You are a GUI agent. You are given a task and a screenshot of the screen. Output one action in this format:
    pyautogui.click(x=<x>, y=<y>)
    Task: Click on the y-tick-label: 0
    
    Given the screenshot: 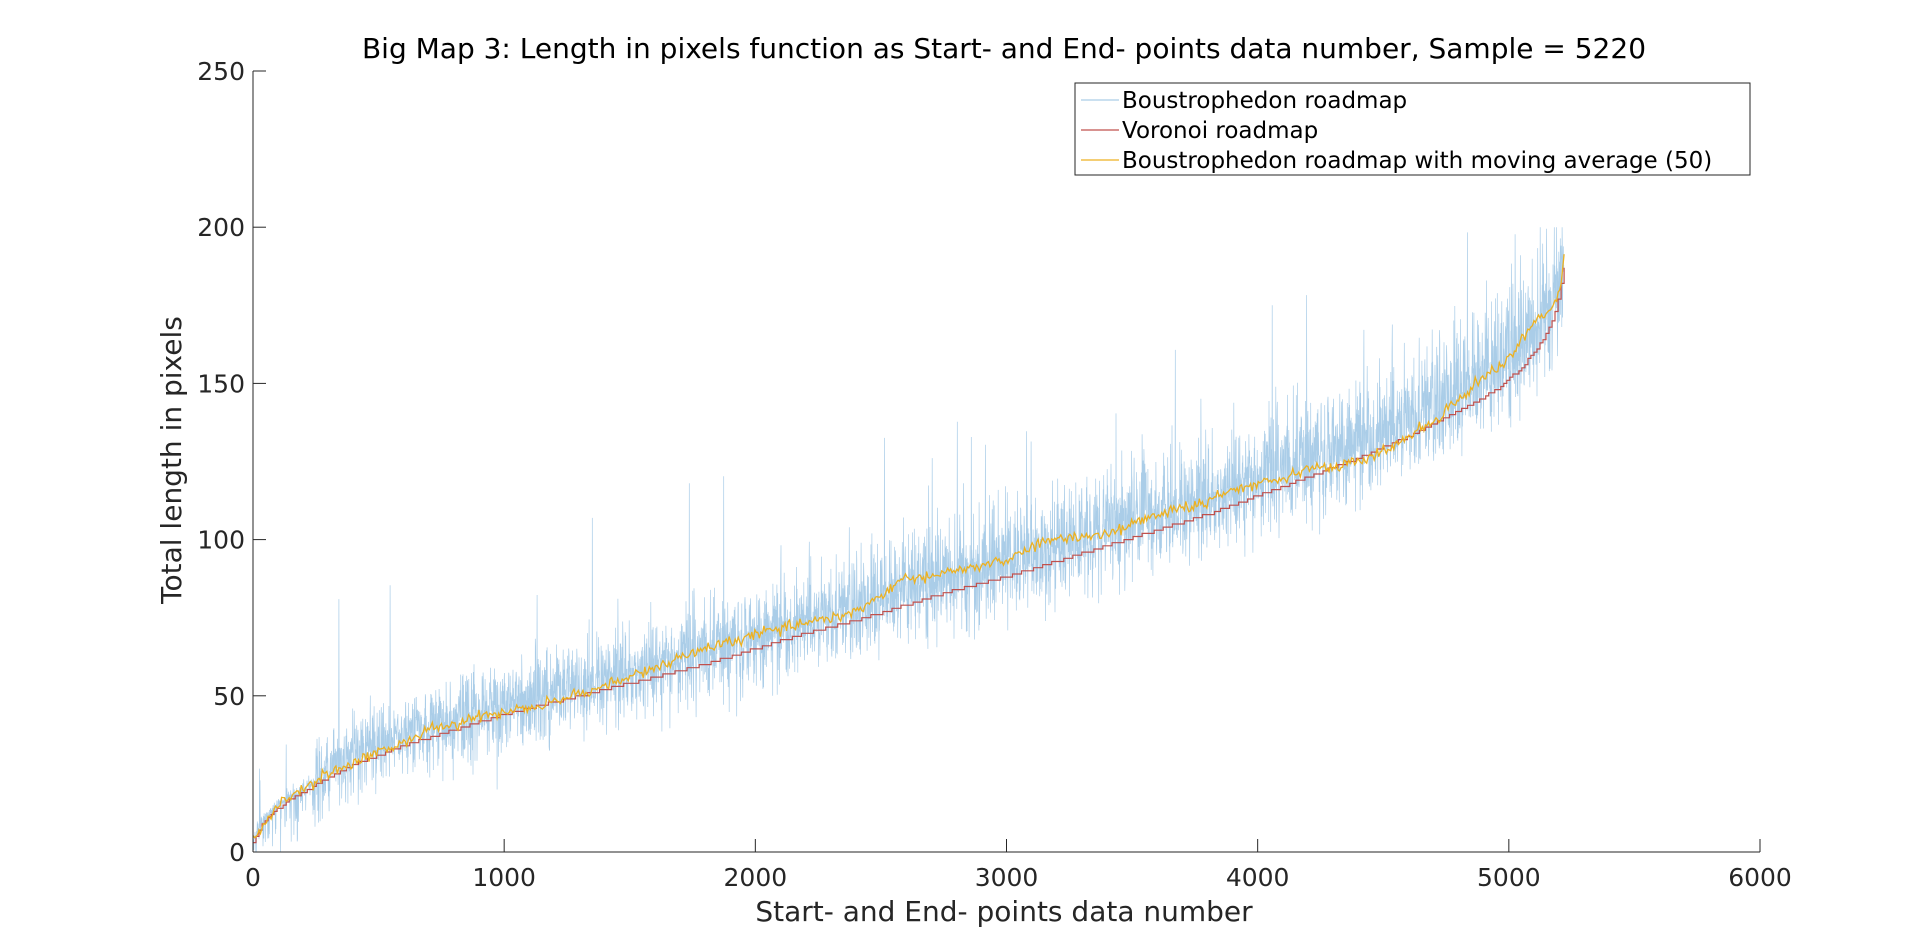 What is the action you would take?
    pyautogui.click(x=237, y=852)
    